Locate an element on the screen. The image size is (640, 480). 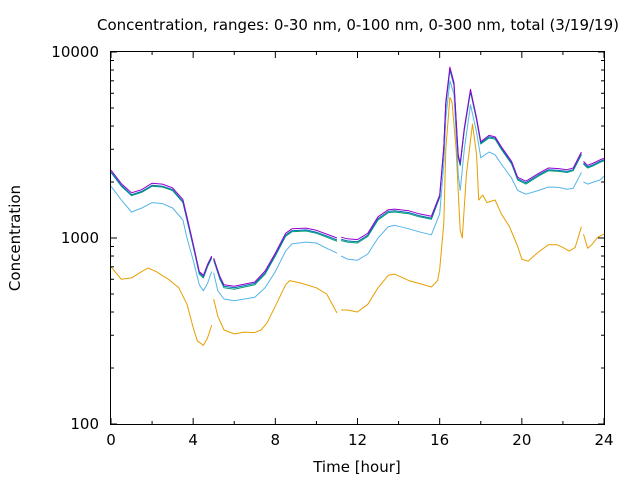
y-axis-label: Concentration is located at coordinates (15, 238).